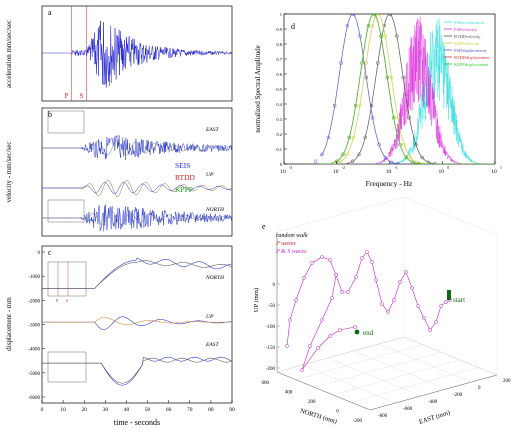  I want to click on panel-d-xtick-exp: 0, so click(448, 168).